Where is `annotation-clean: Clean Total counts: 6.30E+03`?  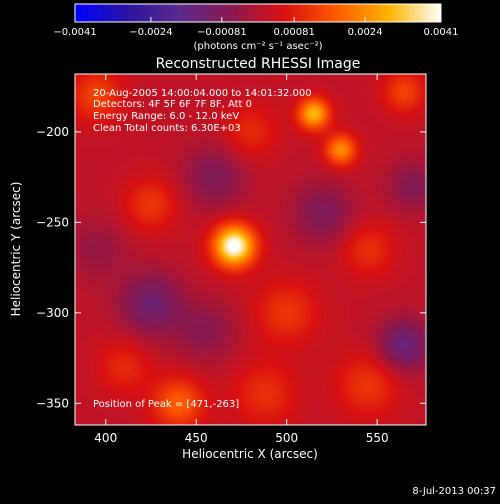
annotation-clean: Clean Total counts: 6.30E+03 is located at coordinates (167, 128).